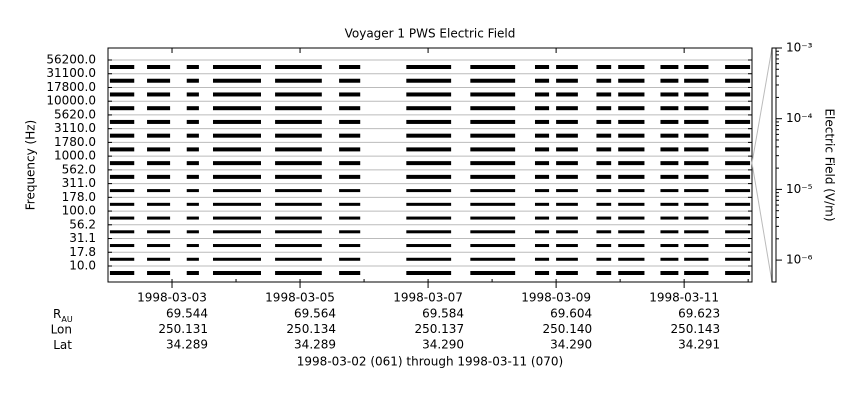 This screenshot has width=860, height=400. I want to click on y-tick-label: 17800.0, so click(71, 87).